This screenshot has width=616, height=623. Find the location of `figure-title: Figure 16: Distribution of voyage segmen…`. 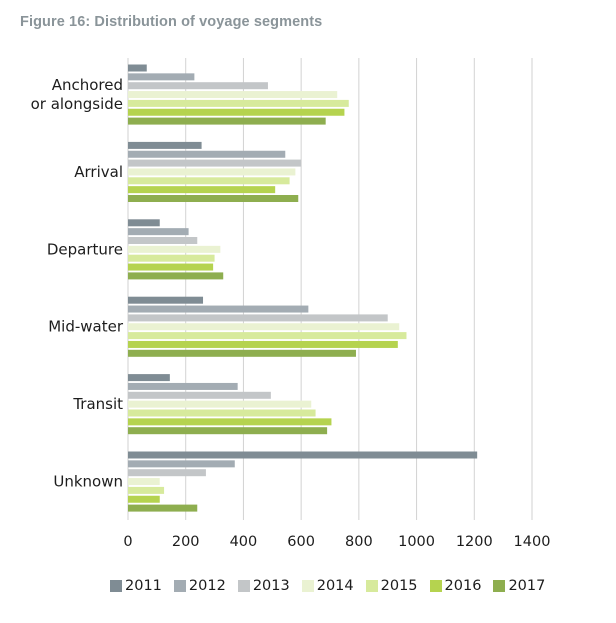

figure-title: Figure 16: Distribution of voyage segmen… is located at coordinates (171, 22).